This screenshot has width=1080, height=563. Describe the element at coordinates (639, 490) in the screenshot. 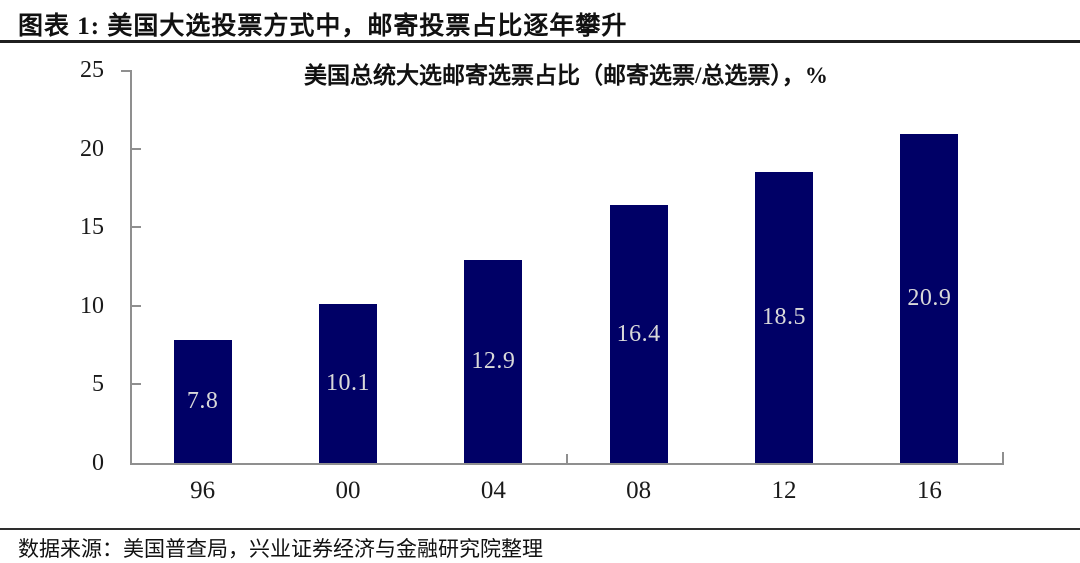

I see `x-axis-label: 08` at that location.